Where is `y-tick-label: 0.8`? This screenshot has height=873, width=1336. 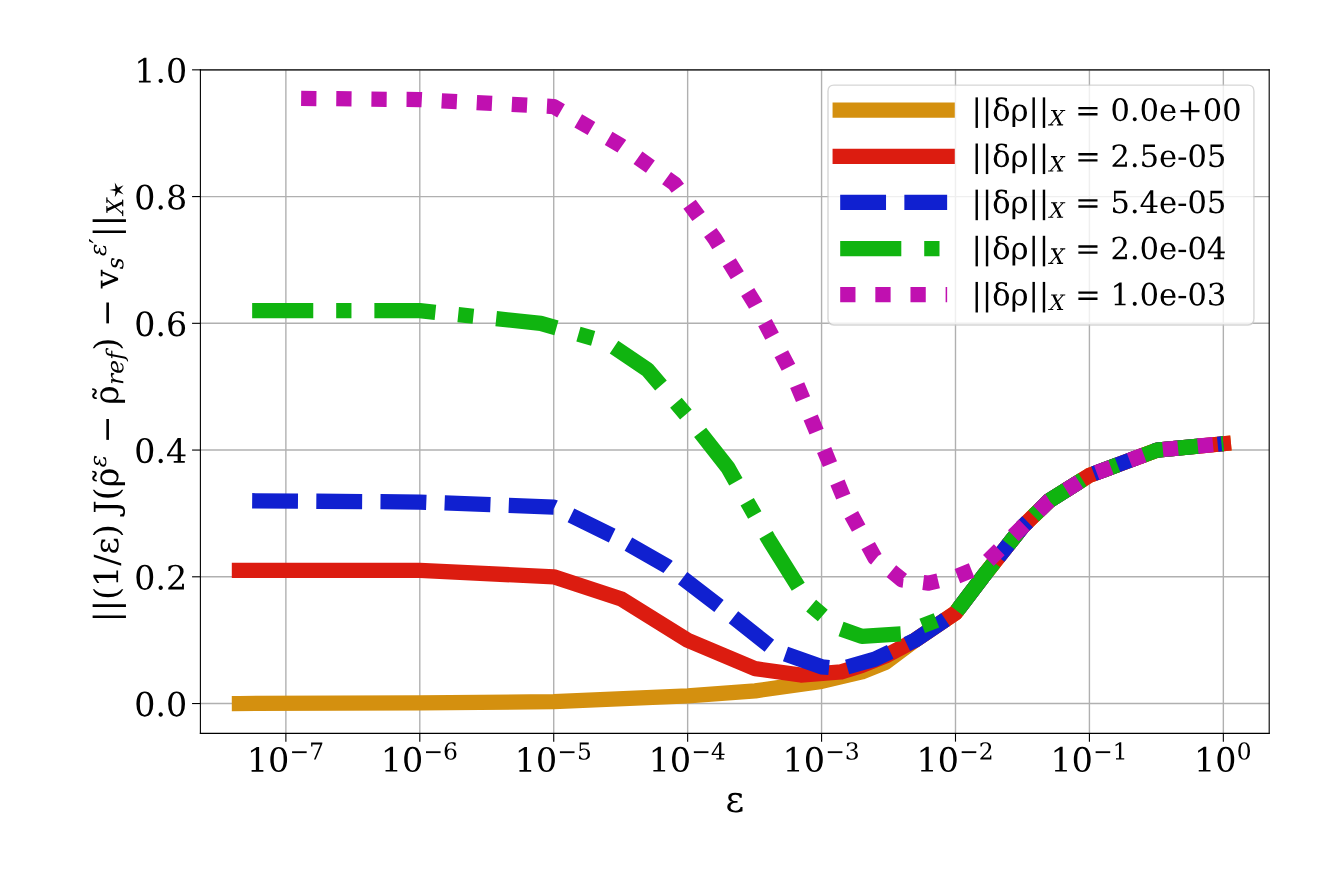 y-tick-label: 0.8 is located at coordinates (160, 197).